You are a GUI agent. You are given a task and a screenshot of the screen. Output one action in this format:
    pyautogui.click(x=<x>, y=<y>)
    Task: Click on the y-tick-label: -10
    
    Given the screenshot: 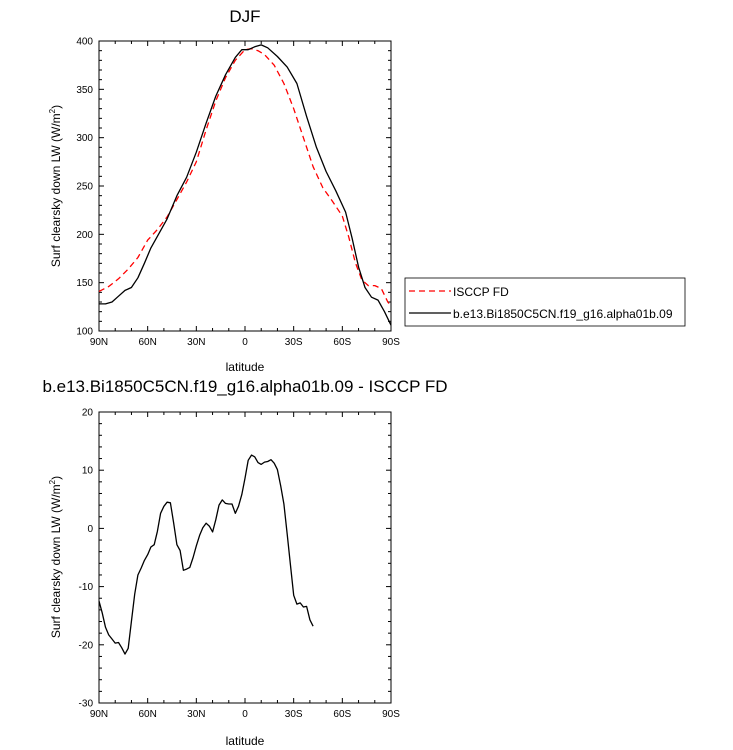 What is the action you would take?
    pyautogui.click(x=86, y=587)
    